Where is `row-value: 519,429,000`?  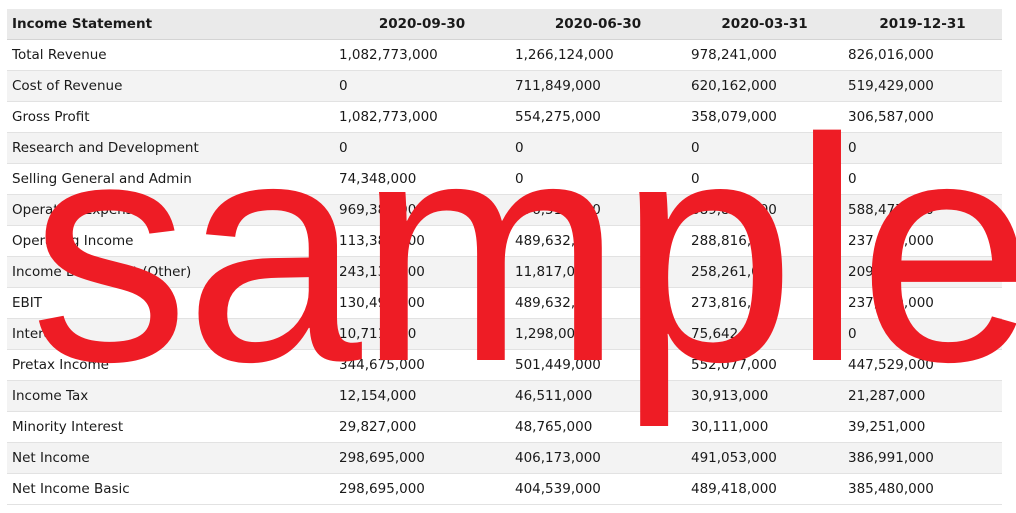 row-value: 519,429,000 is located at coordinates (922, 86).